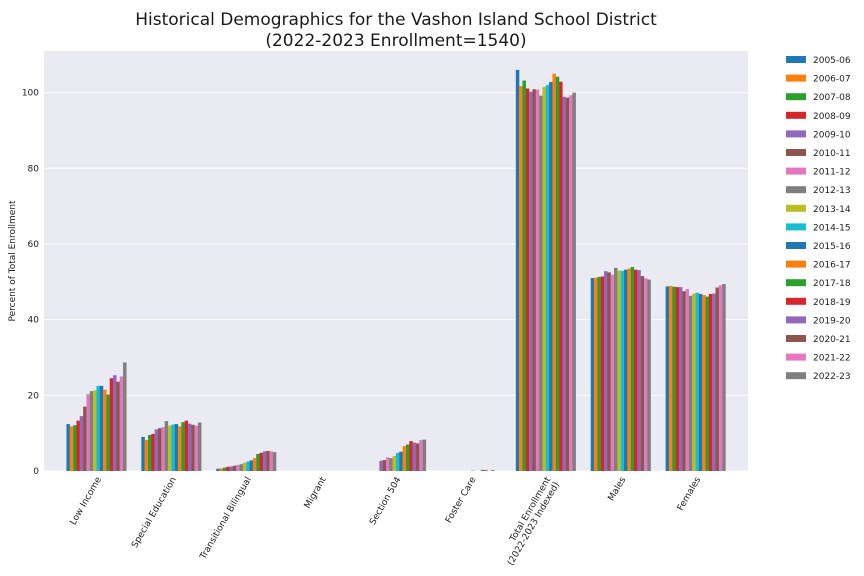 The height and width of the screenshot is (576, 864). I want to click on legend-label: 2009-10, so click(832, 135).